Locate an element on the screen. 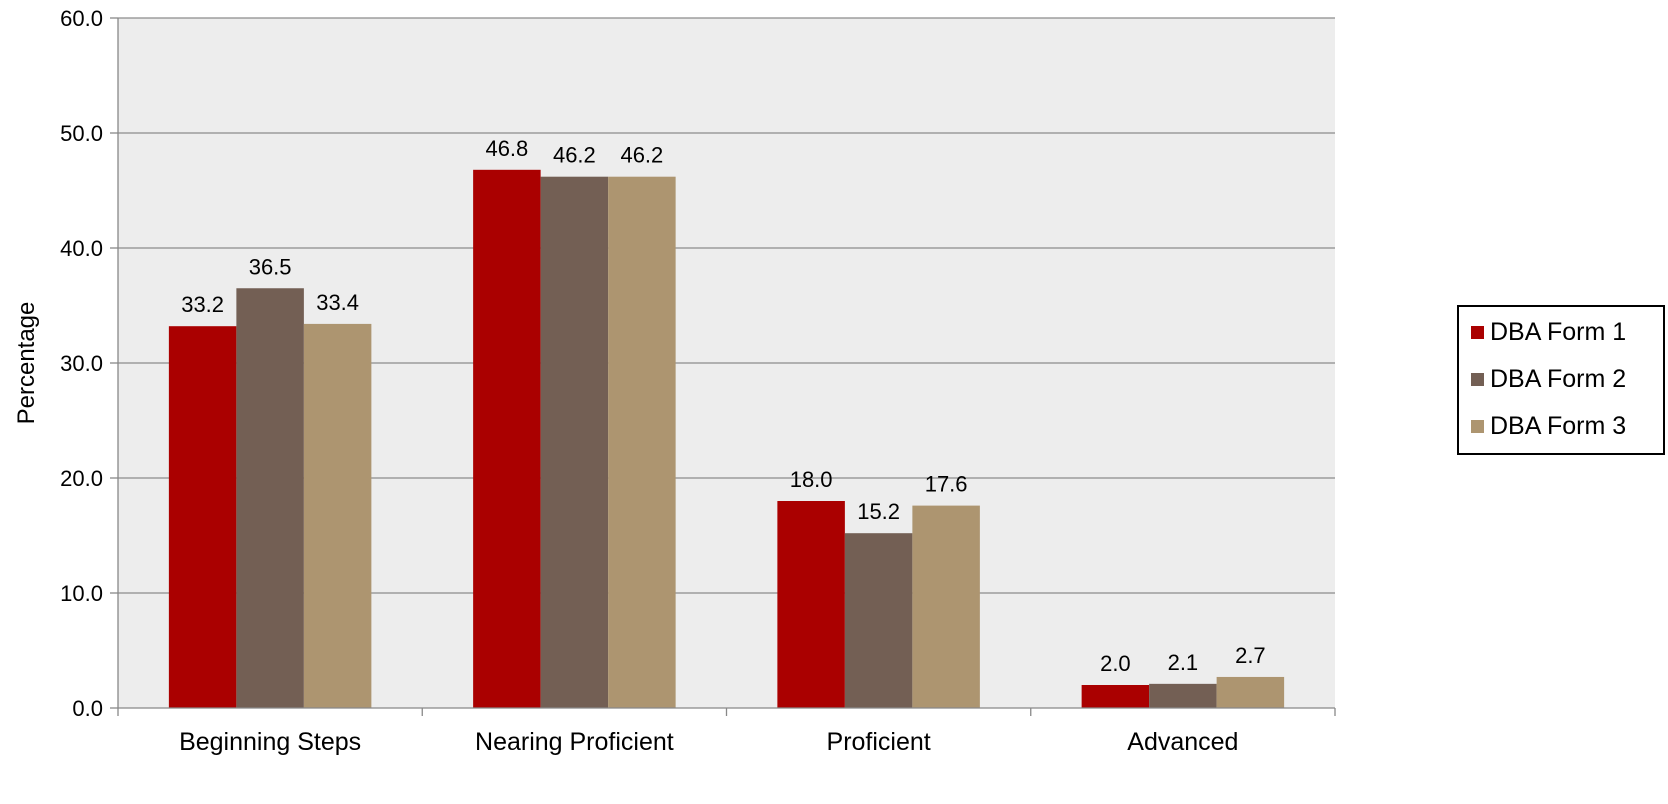 Image resolution: width=1668 pixels, height=804 pixels. data-label: 2.0 is located at coordinates (1115, 663).